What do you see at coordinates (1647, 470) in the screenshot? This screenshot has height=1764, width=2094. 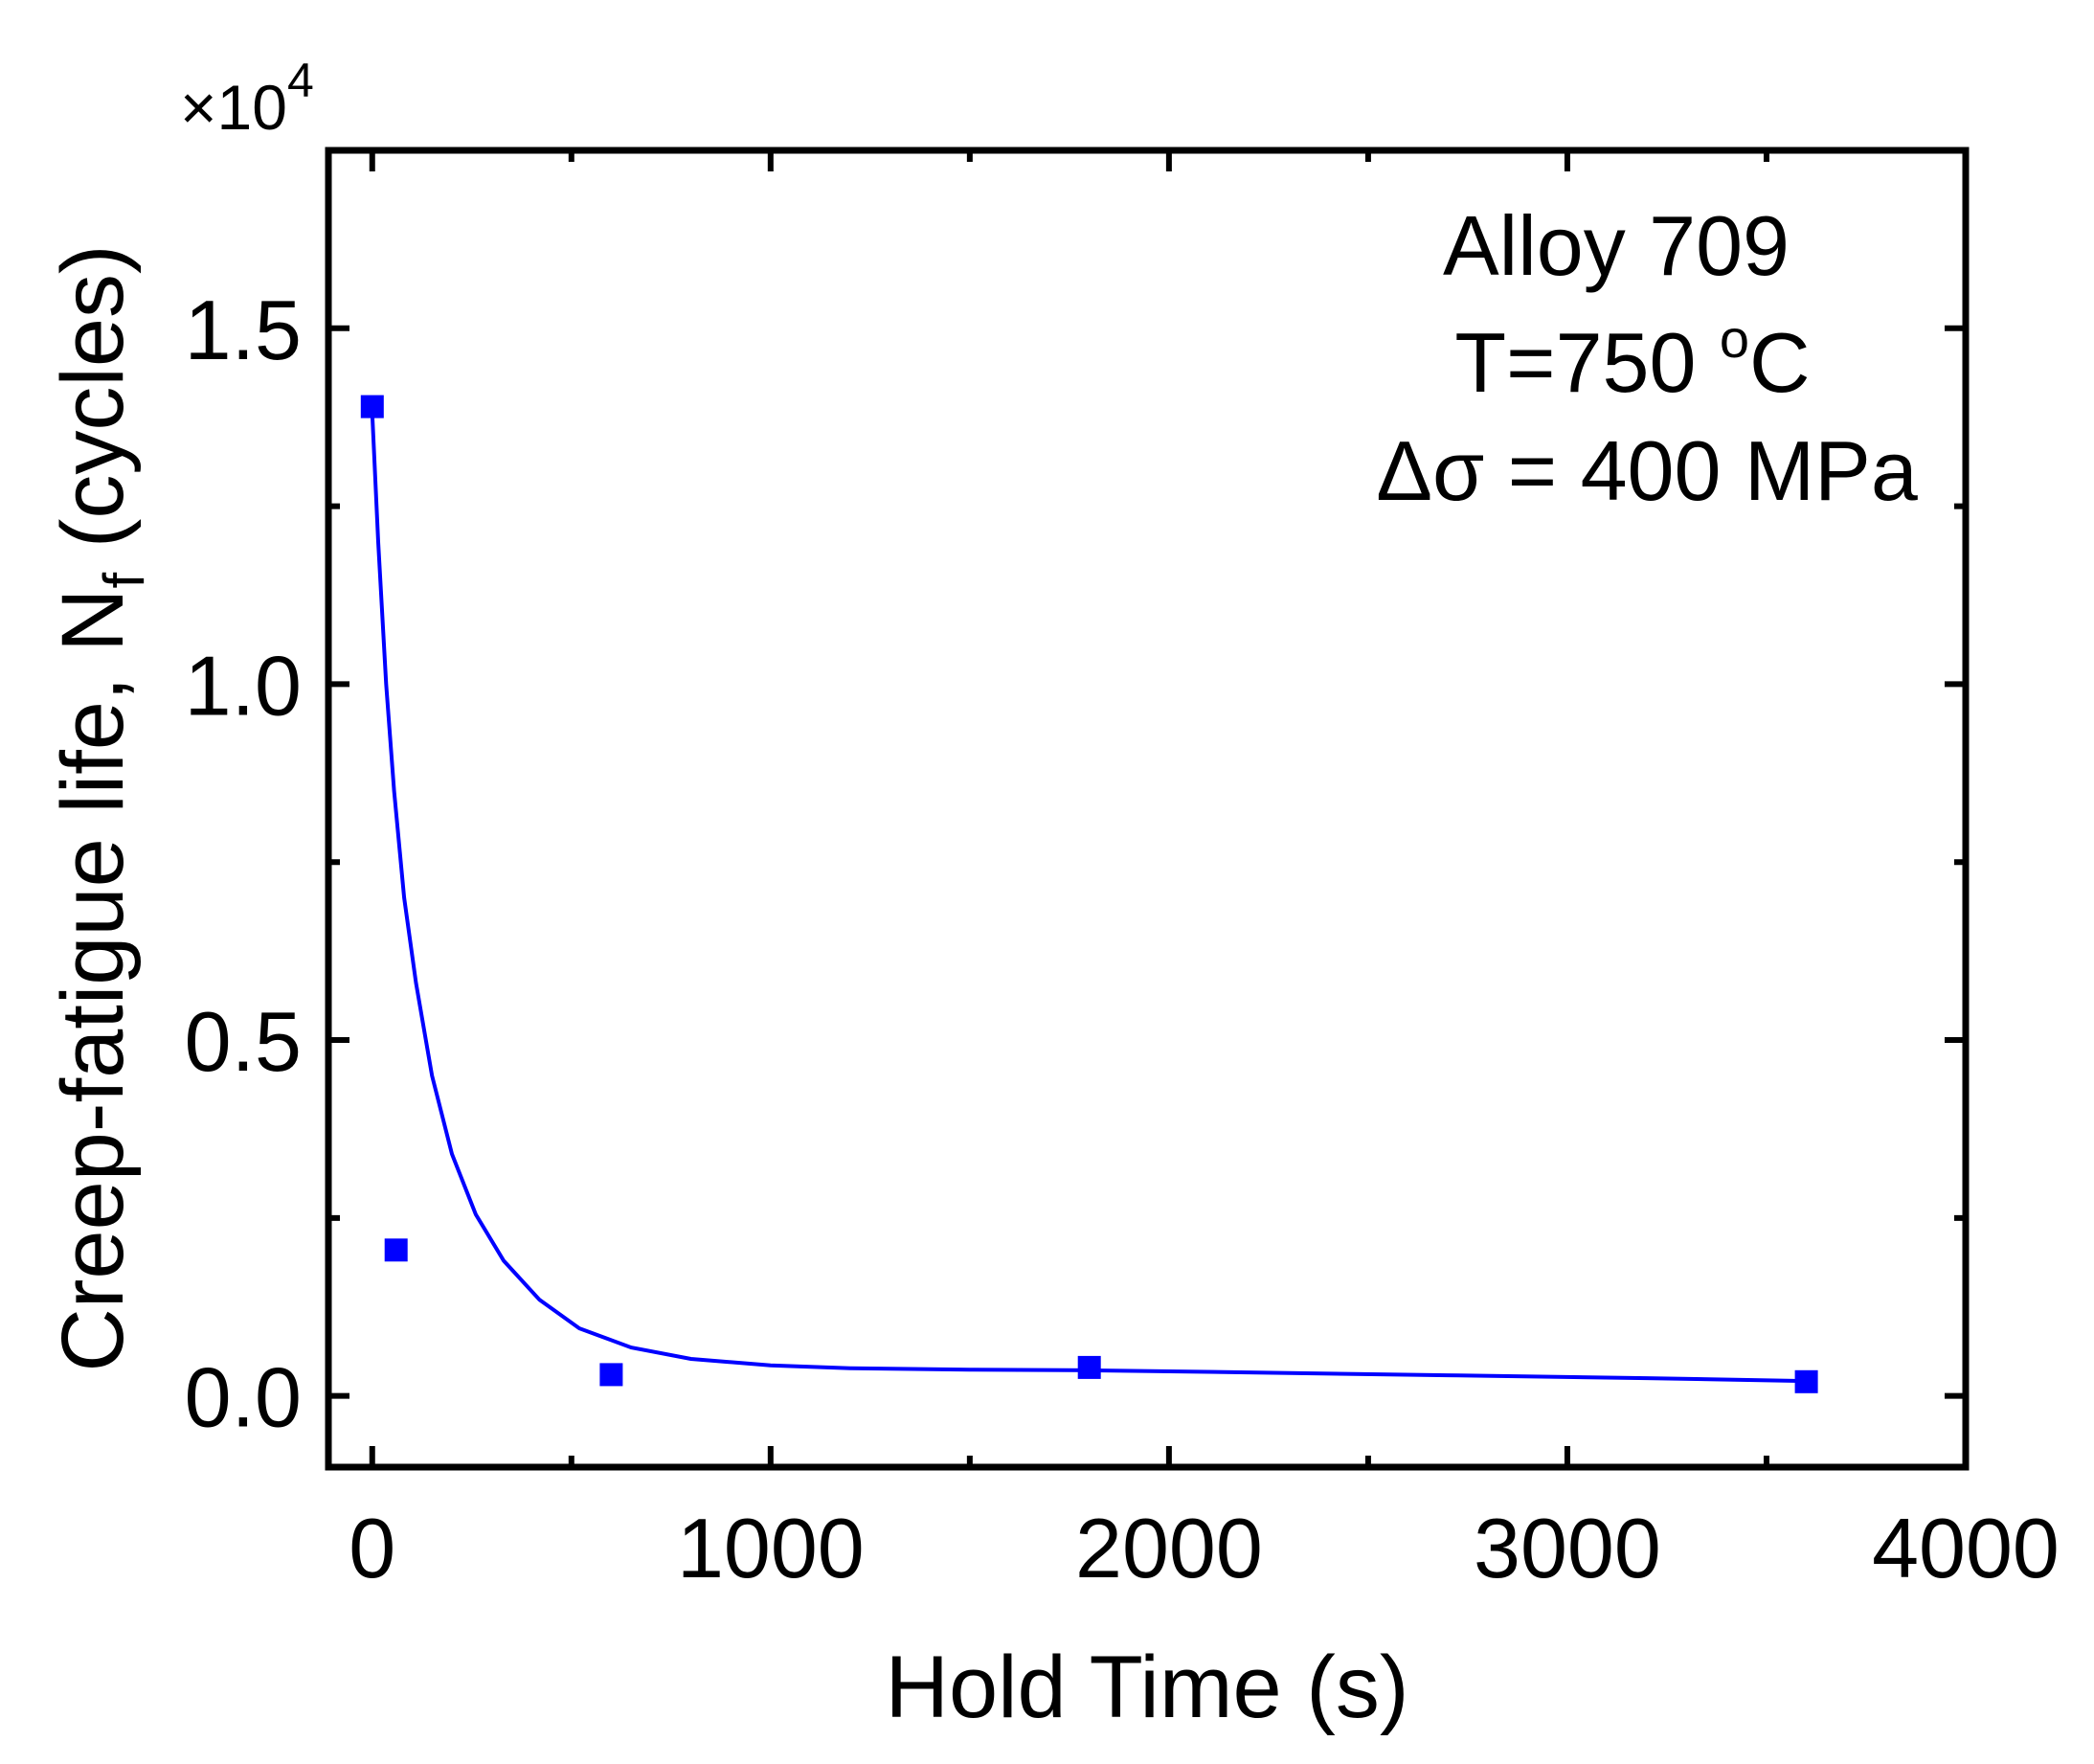 I see `annotation-stress: Δσ = 400 MPa` at bounding box center [1647, 470].